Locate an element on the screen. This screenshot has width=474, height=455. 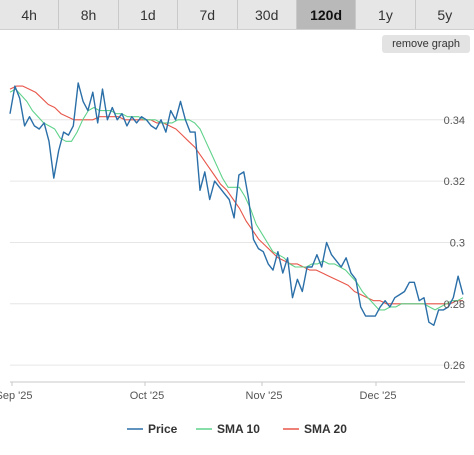
tab-8h: 8h is located at coordinates (89, 14).